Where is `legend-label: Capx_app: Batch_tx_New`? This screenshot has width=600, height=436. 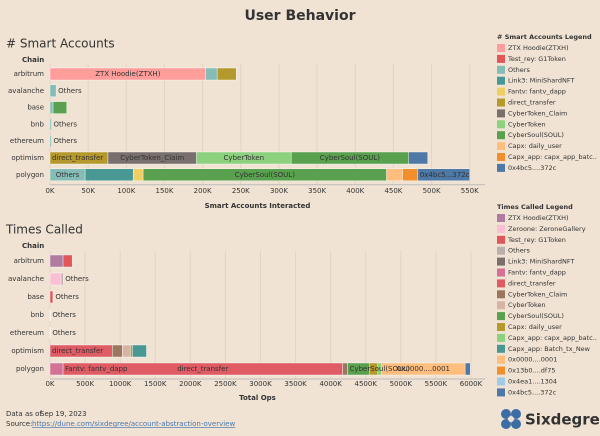 legend-label: Capx_app: Batch_tx_New is located at coordinates (549, 349).